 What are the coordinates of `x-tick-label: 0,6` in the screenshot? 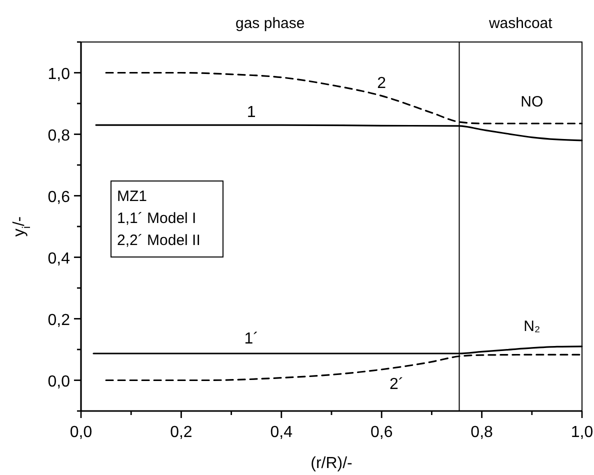 It's located at (381, 432).